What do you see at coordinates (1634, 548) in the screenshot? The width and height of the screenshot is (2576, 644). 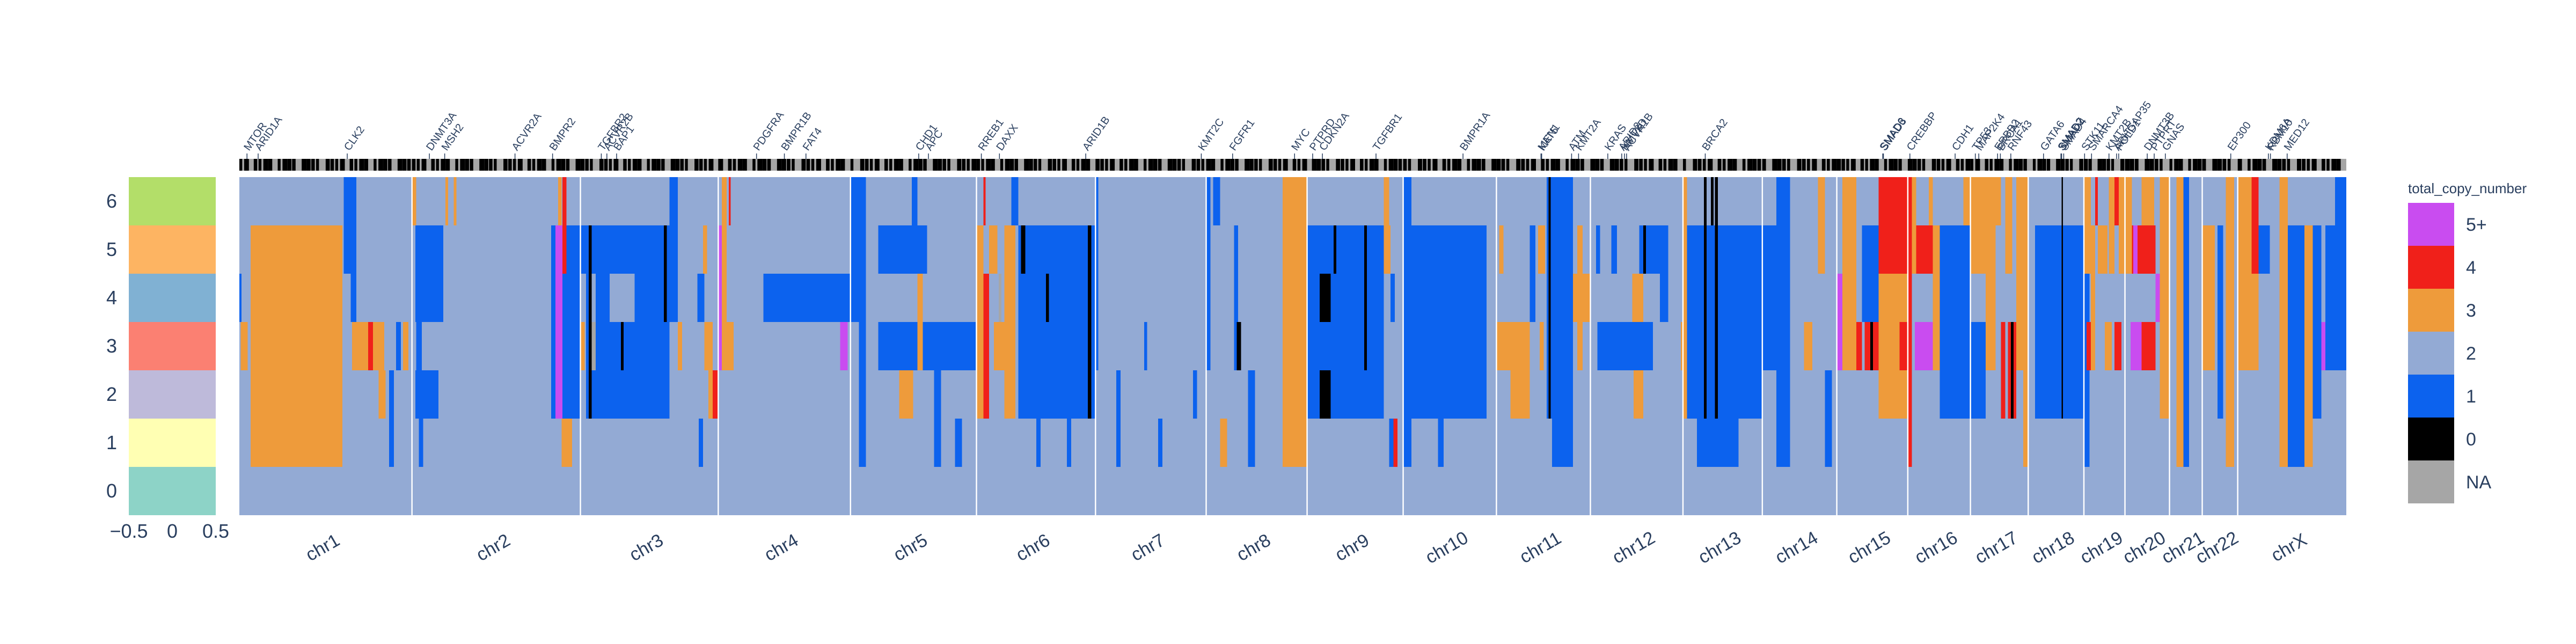 I see `chromosome-label: chr12` at bounding box center [1634, 548].